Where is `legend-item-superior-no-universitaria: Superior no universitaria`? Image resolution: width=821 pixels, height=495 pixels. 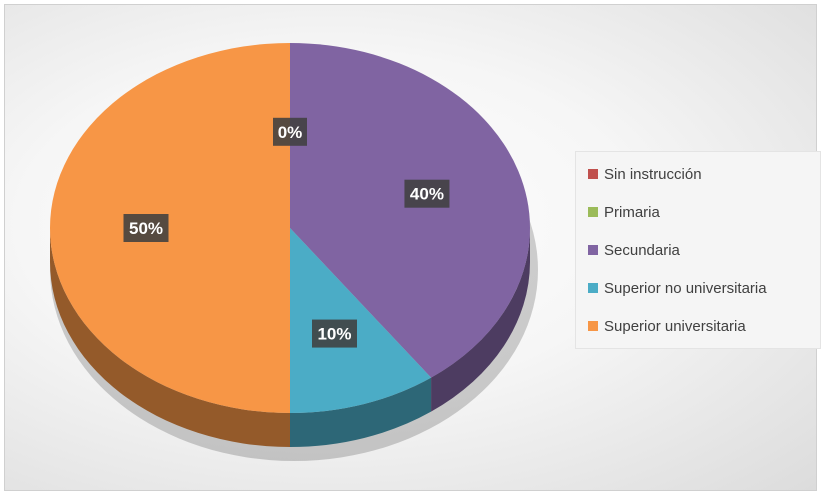
legend-item-superior-no-universitaria: Superior no universitaria is located at coordinates (677, 288).